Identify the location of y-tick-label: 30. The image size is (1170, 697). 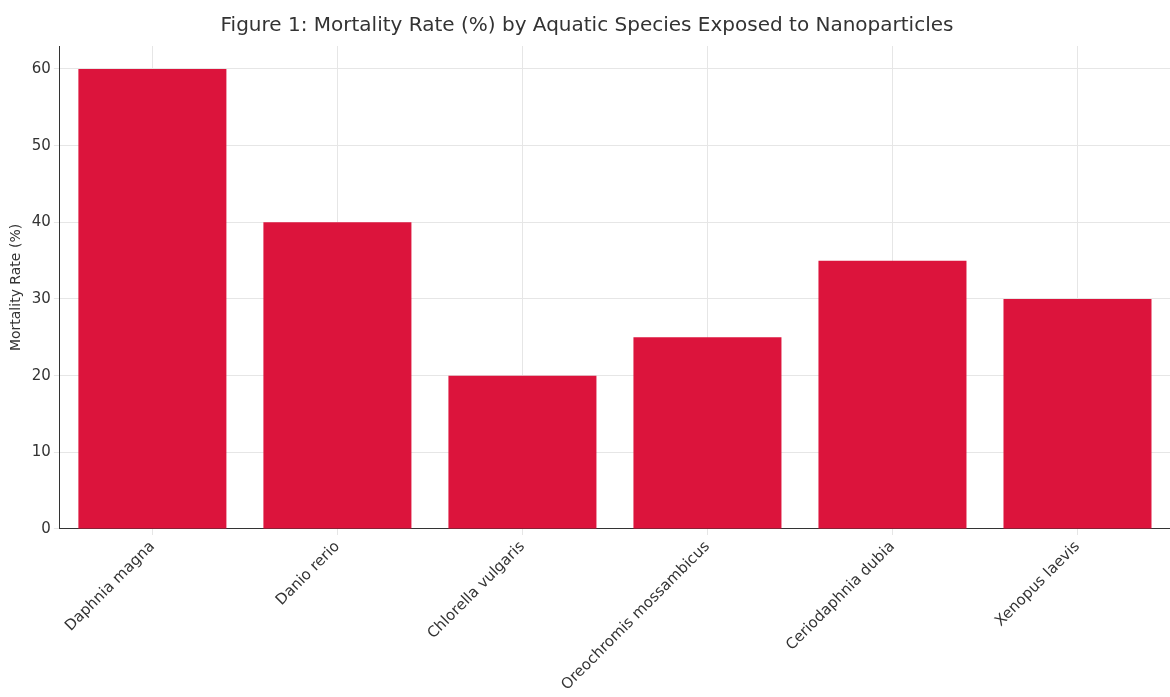
(41, 297).